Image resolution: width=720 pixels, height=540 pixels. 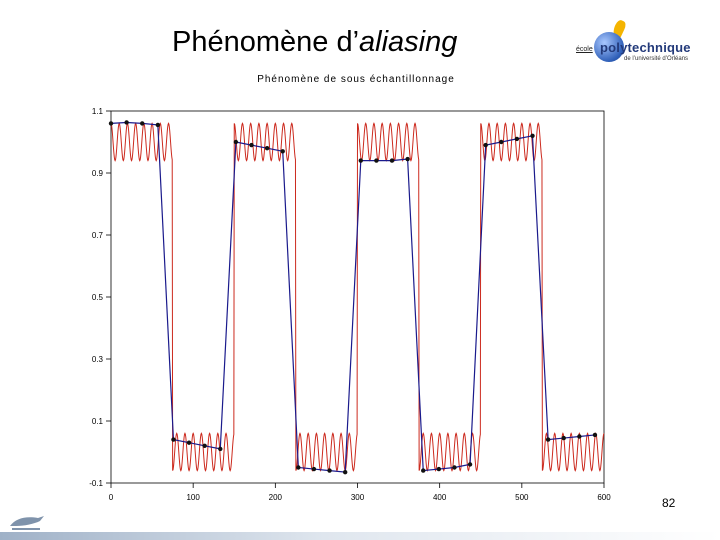 What do you see at coordinates (98, 297) in the screenshot?
I see `y-tick-label: 0.5` at bounding box center [98, 297].